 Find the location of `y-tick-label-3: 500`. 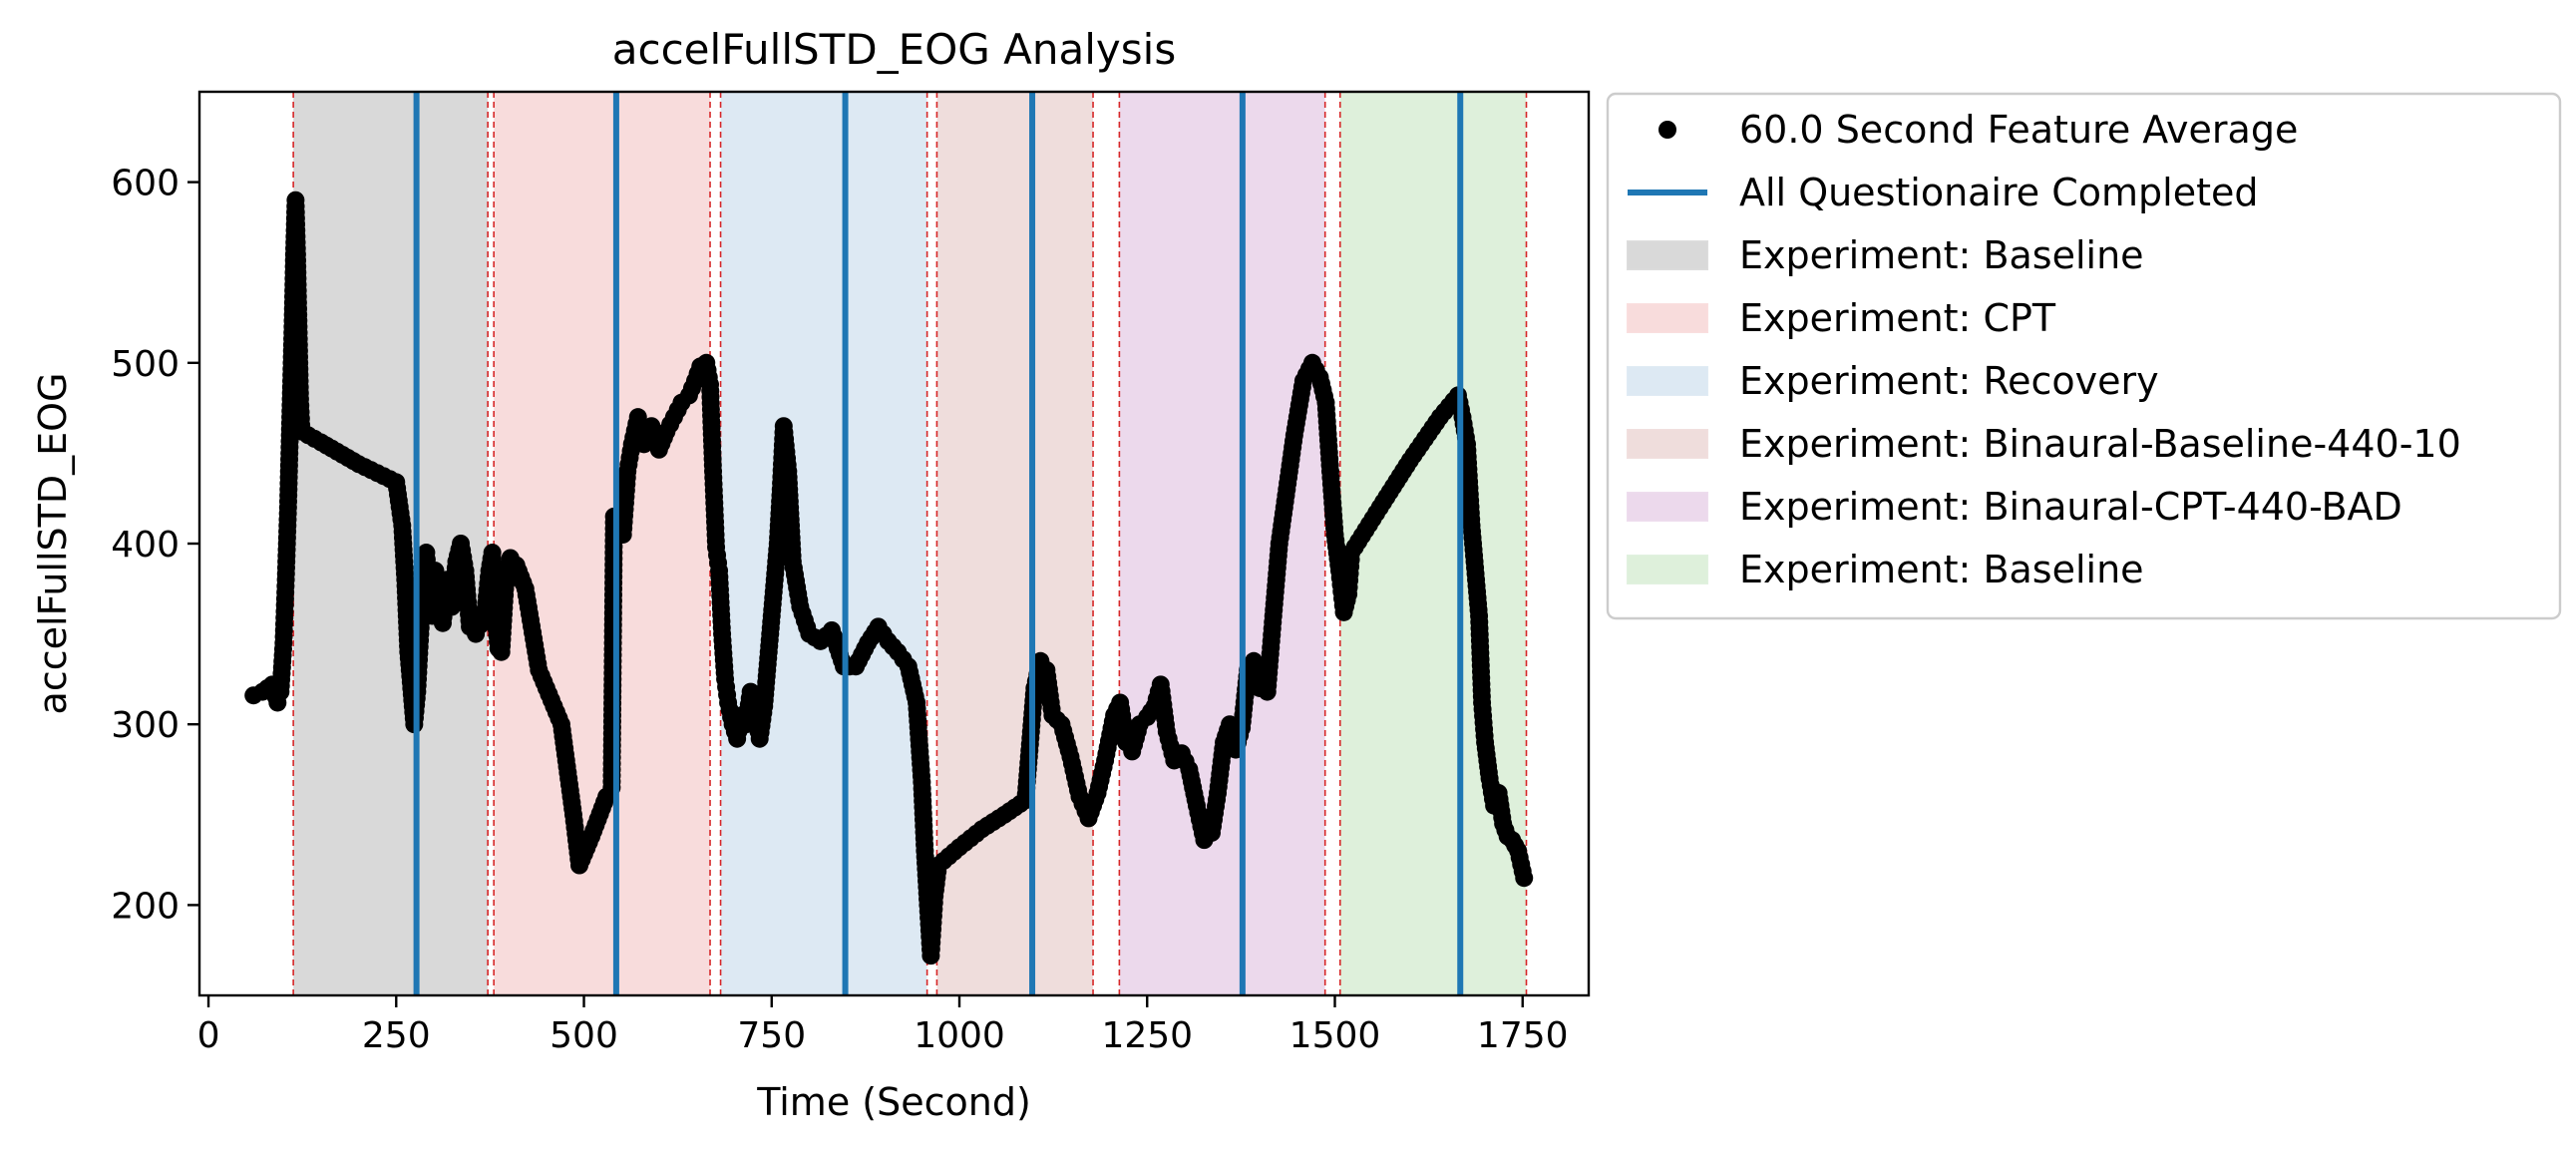

y-tick-label-3: 500 is located at coordinates (145, 364).